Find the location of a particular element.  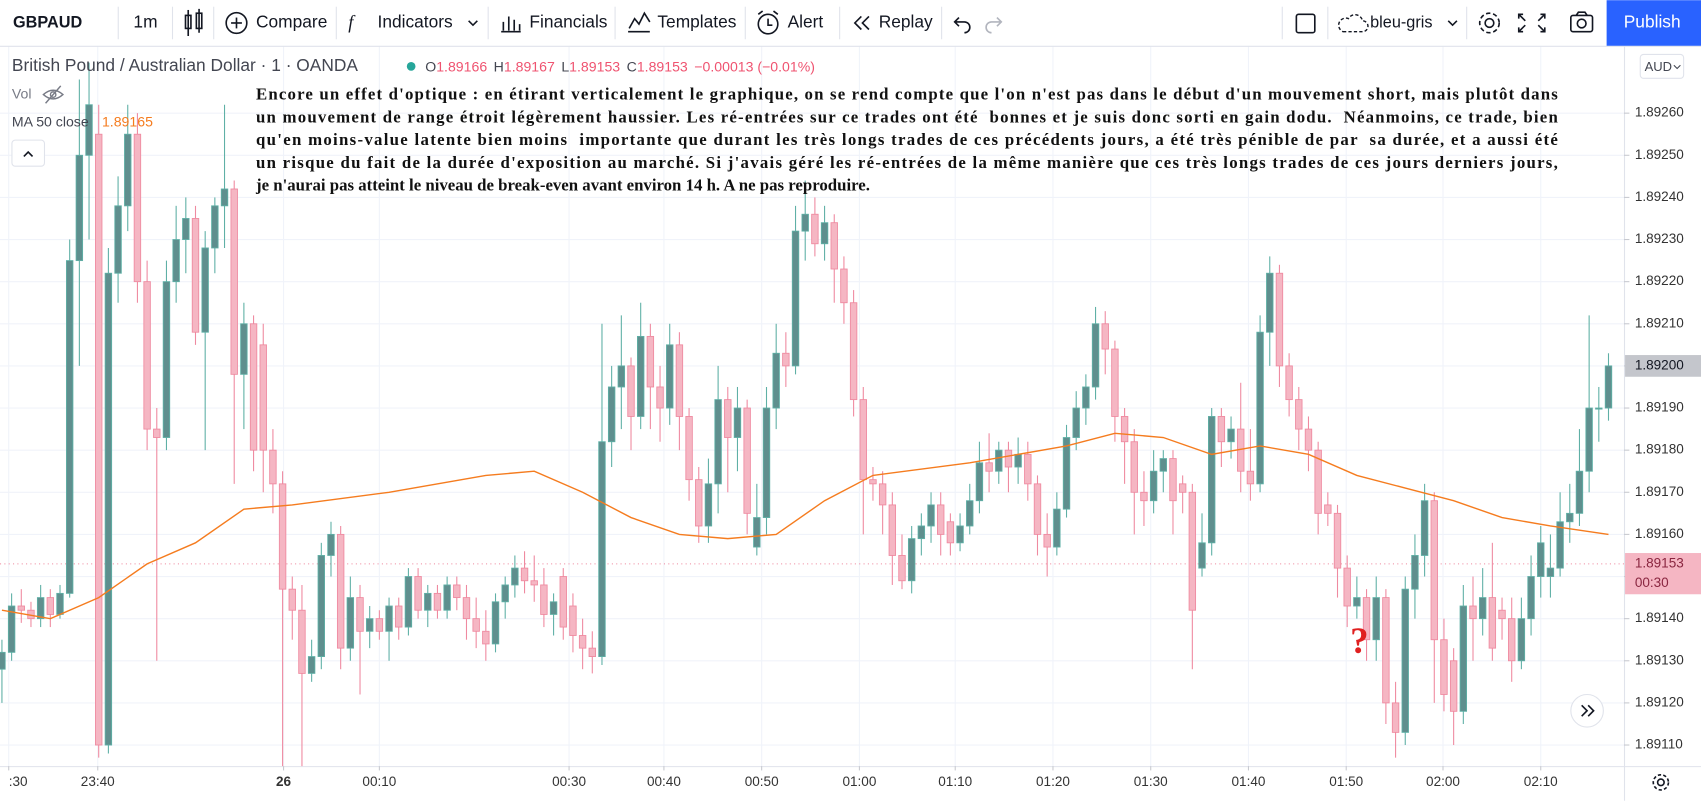

fullscreen-icon is located at coordinates (1531, 23).